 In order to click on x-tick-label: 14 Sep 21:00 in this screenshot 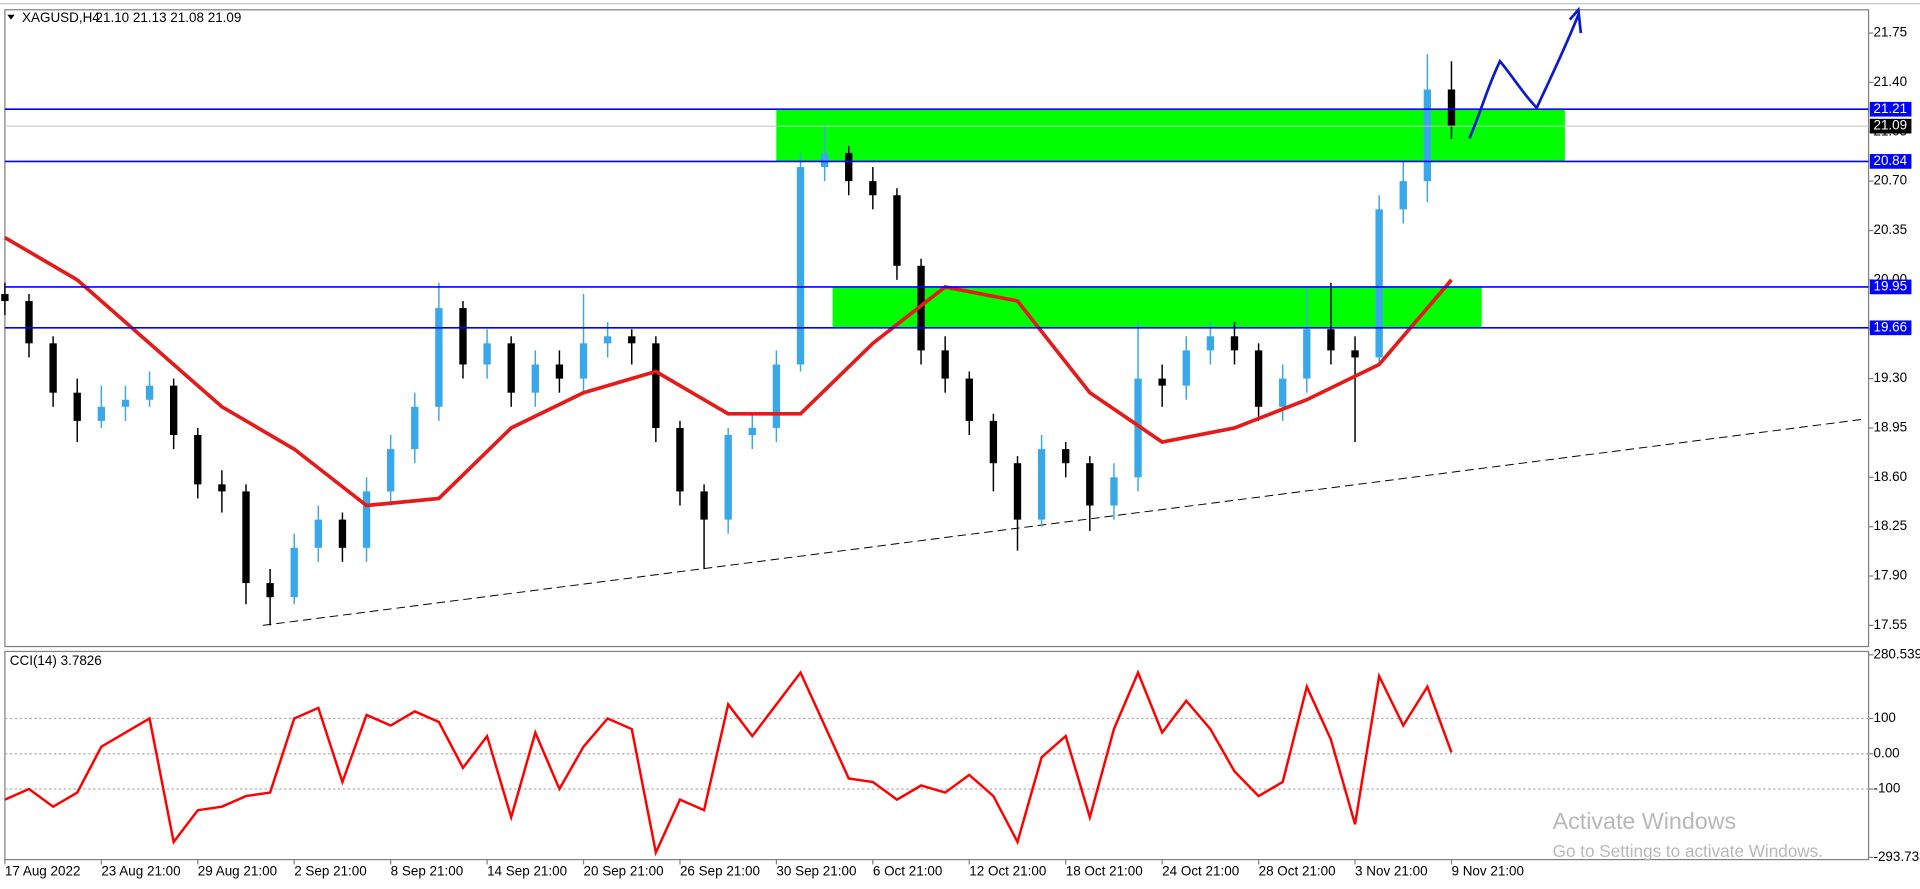, I will do `click(527, 870)`.